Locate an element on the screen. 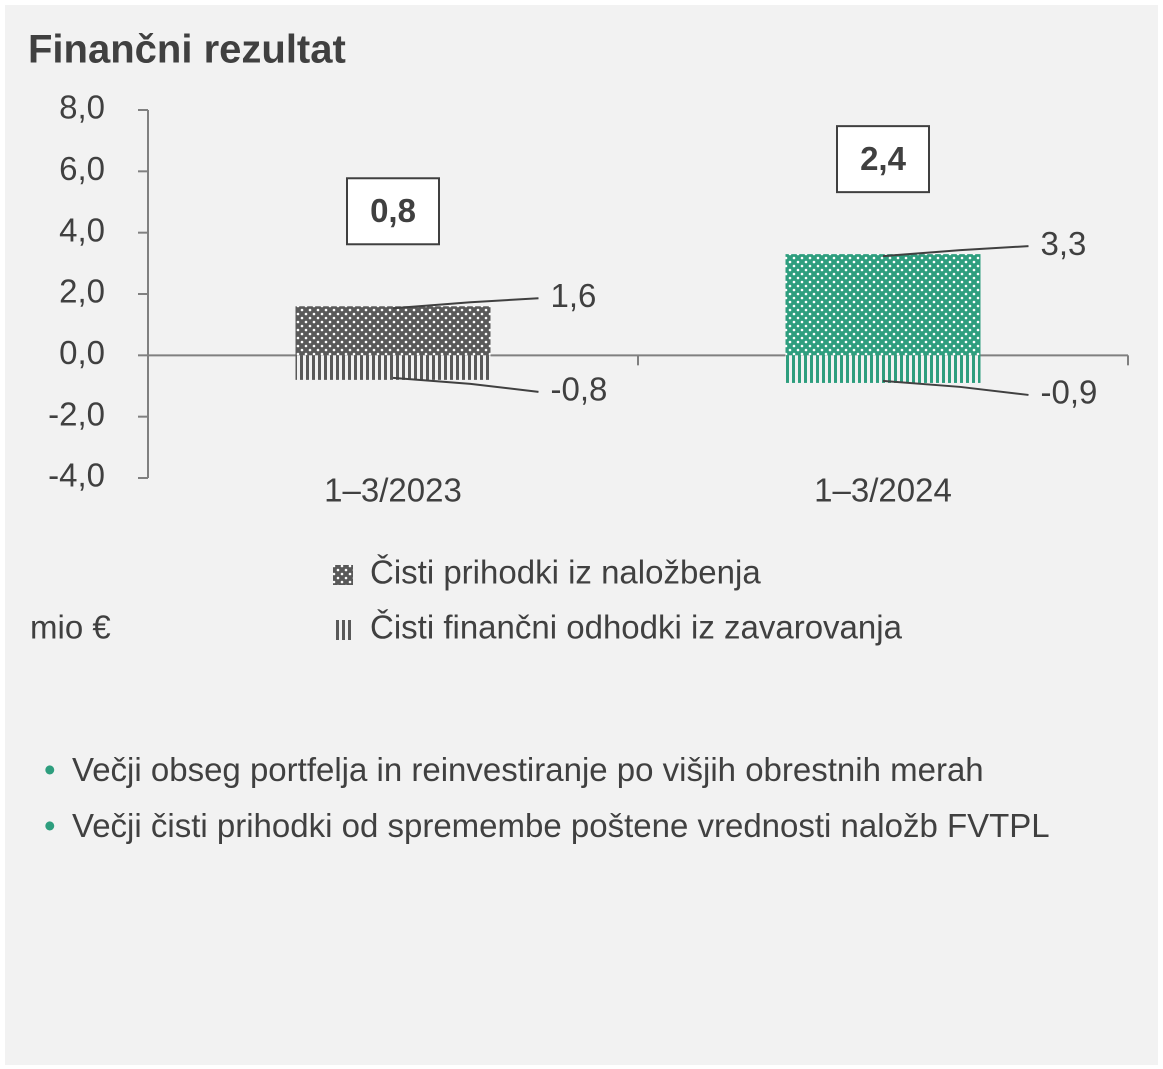 The image size is (1163, 1069). x-tick-label: 1–3/2024 is located at coordinates (883, 490).